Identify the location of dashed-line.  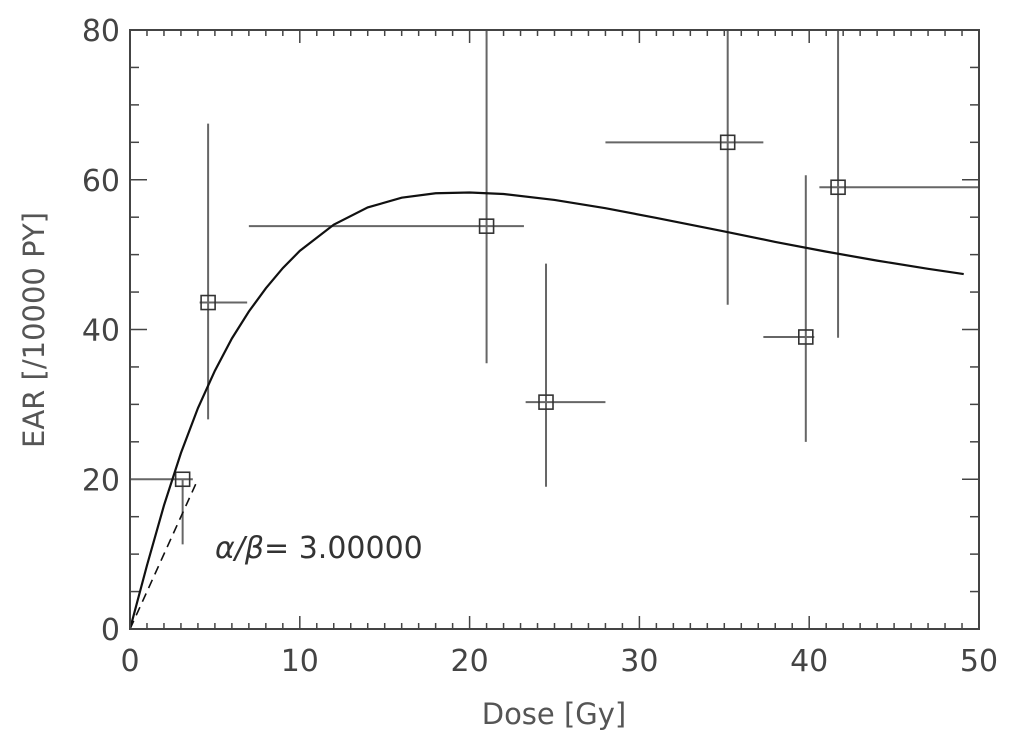
(164, 554).